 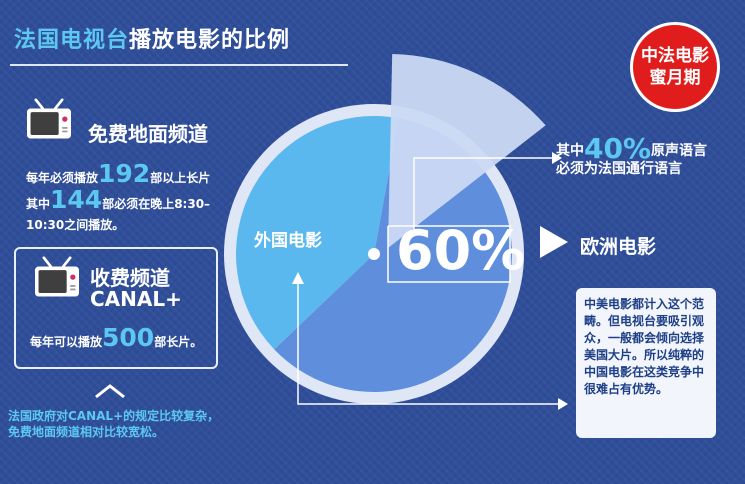 I want to click on paid-channel-box, so click(x=116, y=308).